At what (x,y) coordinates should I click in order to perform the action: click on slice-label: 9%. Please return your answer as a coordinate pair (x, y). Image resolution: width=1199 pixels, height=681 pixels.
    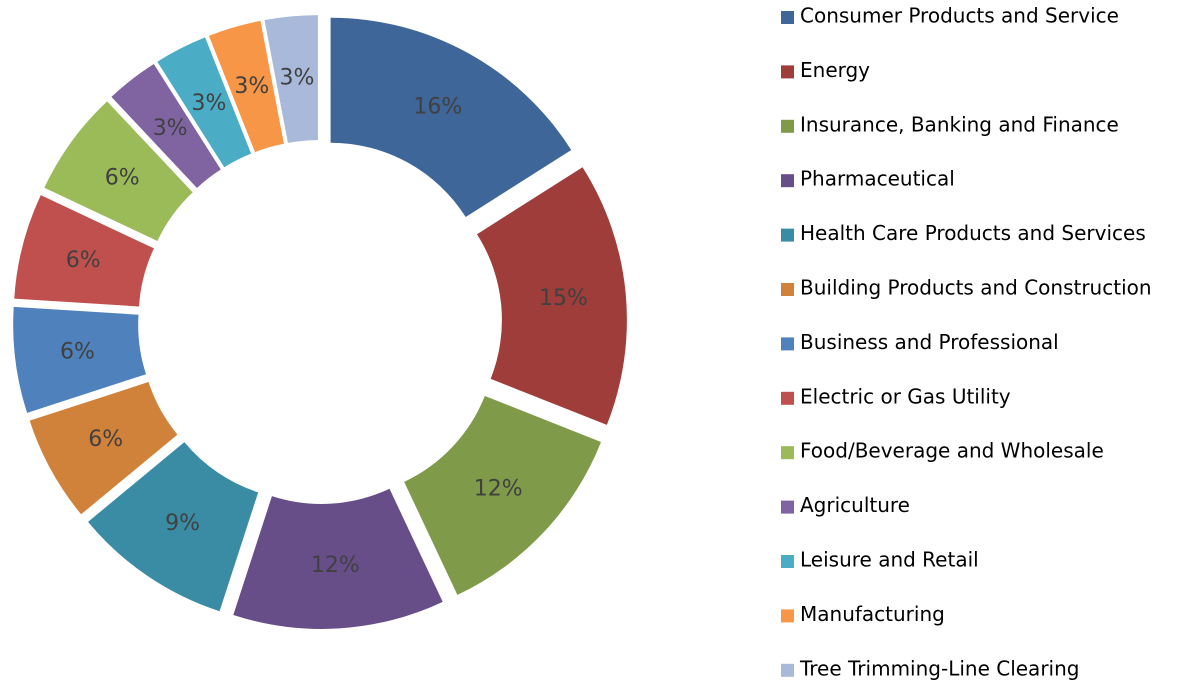
    Looking at the image, I should click on (182, 523).